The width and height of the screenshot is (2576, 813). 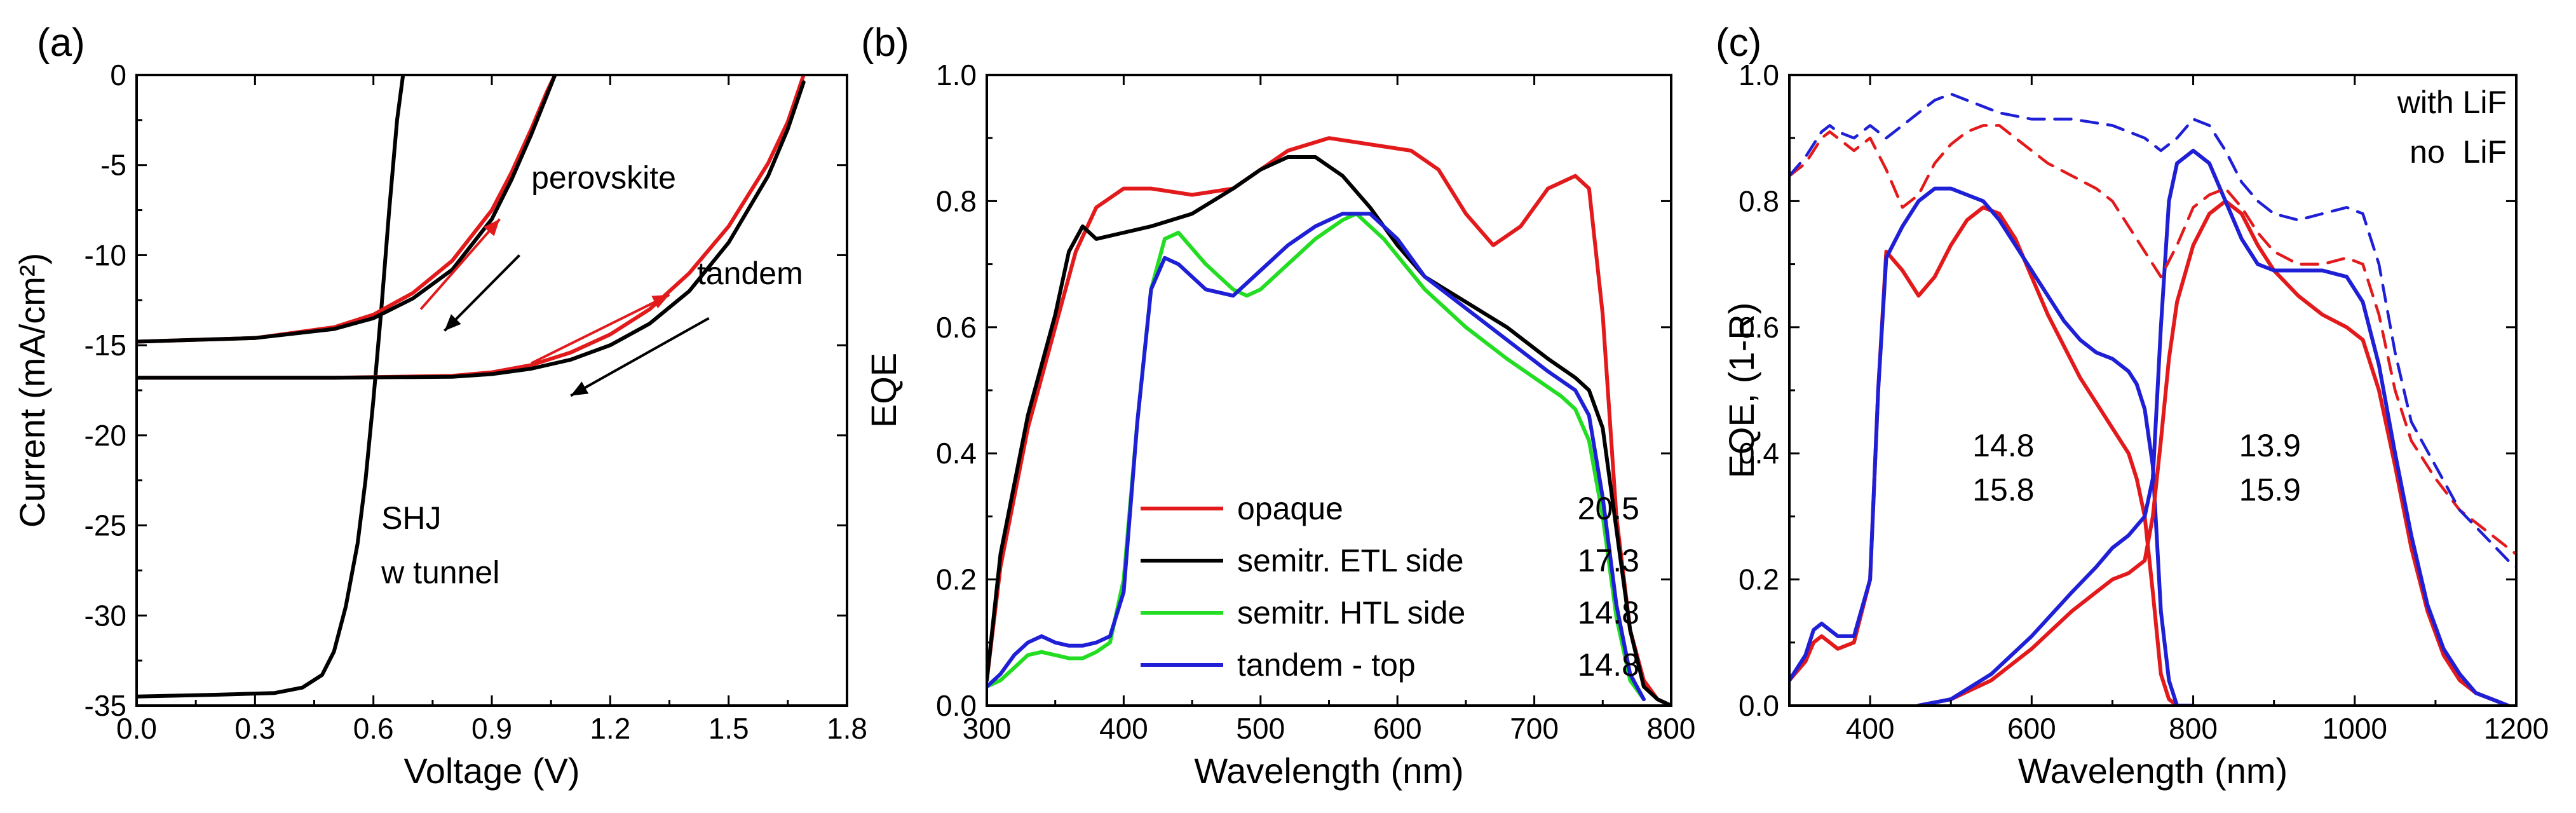 What do you see at coordinates (750, 273) in the screenshot?
I see `annotation: tandem` at bounding box center [750, 273].